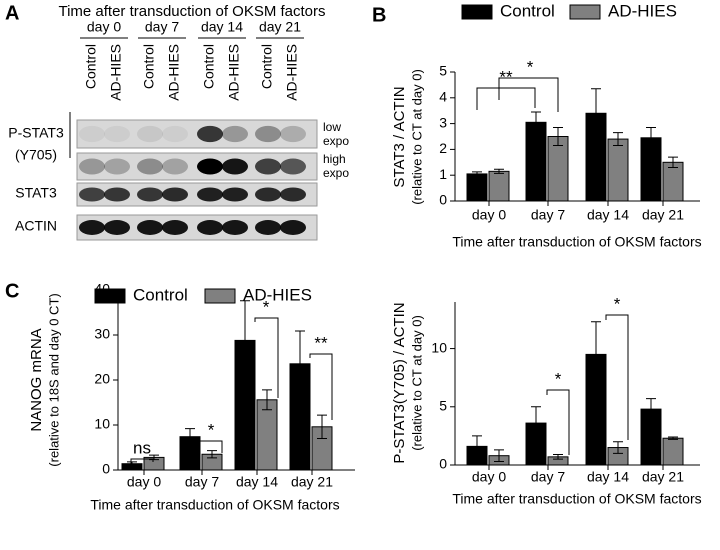  Describe the element at coordinates (332, 127) in the screenshot. I see `expo-label: low` at that location.